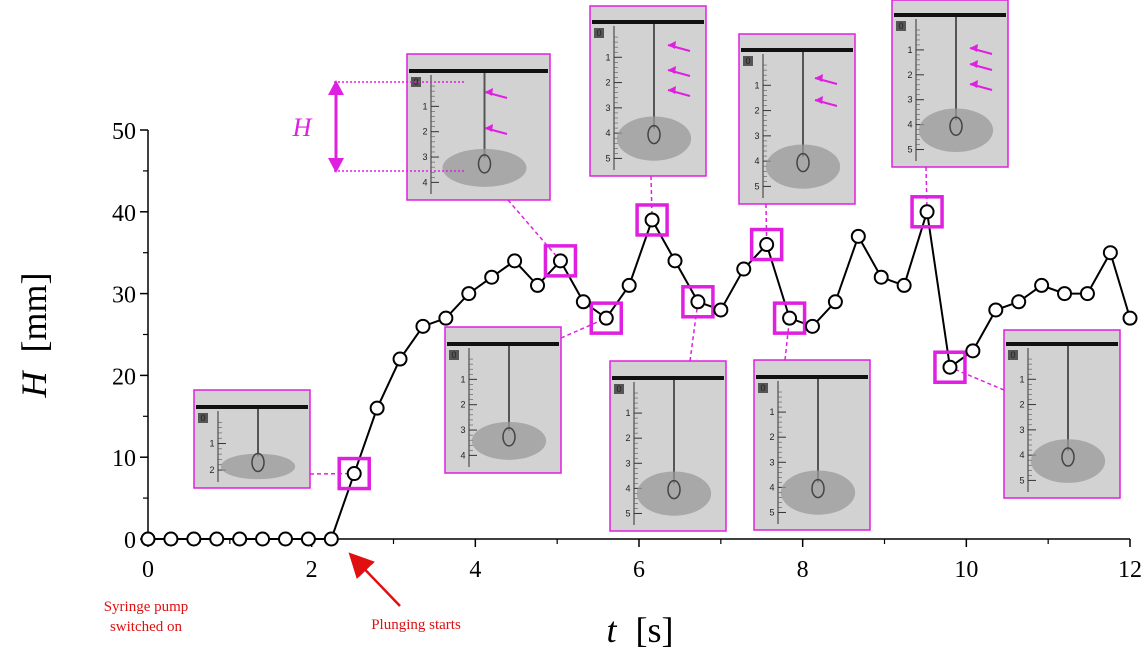  What do you see at coordinates (374, 579) in the screenshot?
I see `plunging-arrow` at bounding box center [374, 579].